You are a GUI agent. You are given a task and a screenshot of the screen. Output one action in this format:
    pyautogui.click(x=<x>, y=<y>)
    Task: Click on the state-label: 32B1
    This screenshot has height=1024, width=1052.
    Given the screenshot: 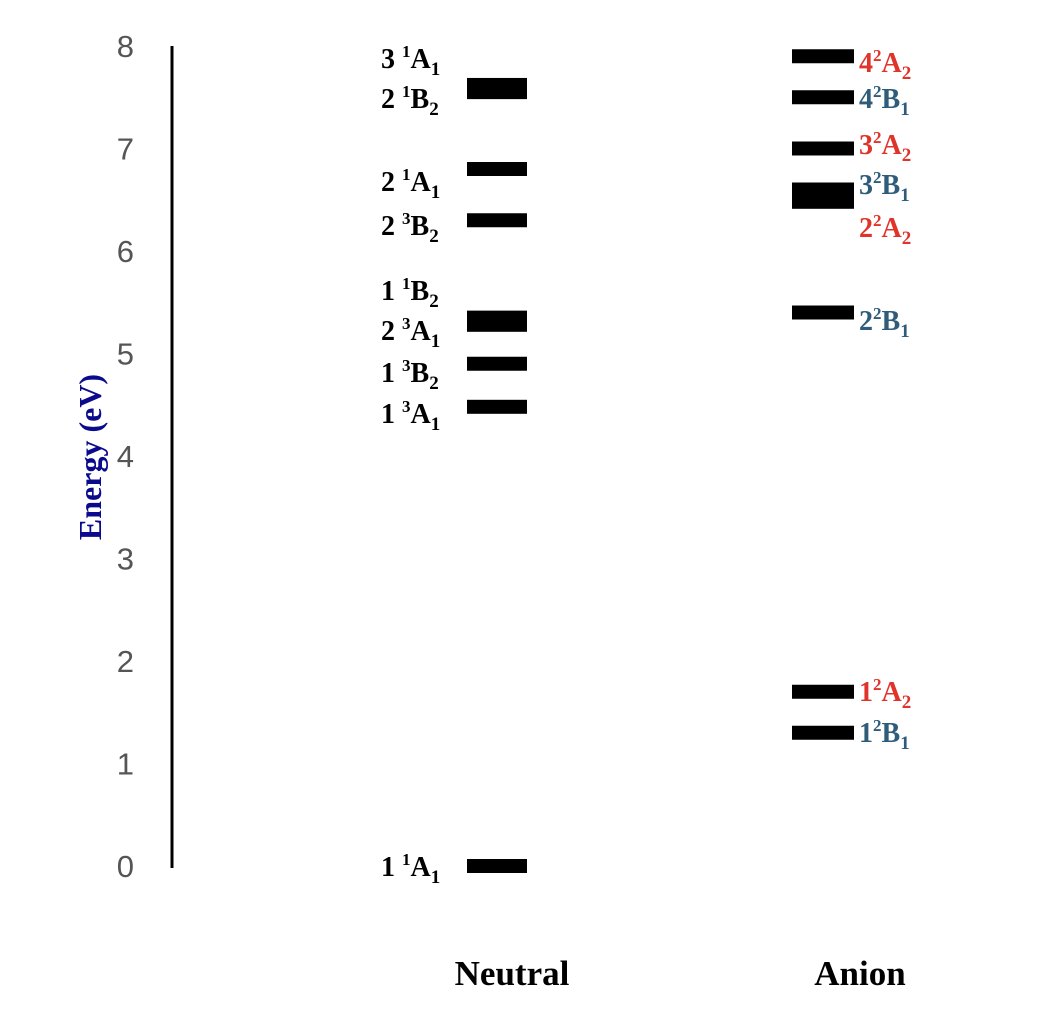 What is the action you would take?
    pyautogui.click(x=884, y=187)
    